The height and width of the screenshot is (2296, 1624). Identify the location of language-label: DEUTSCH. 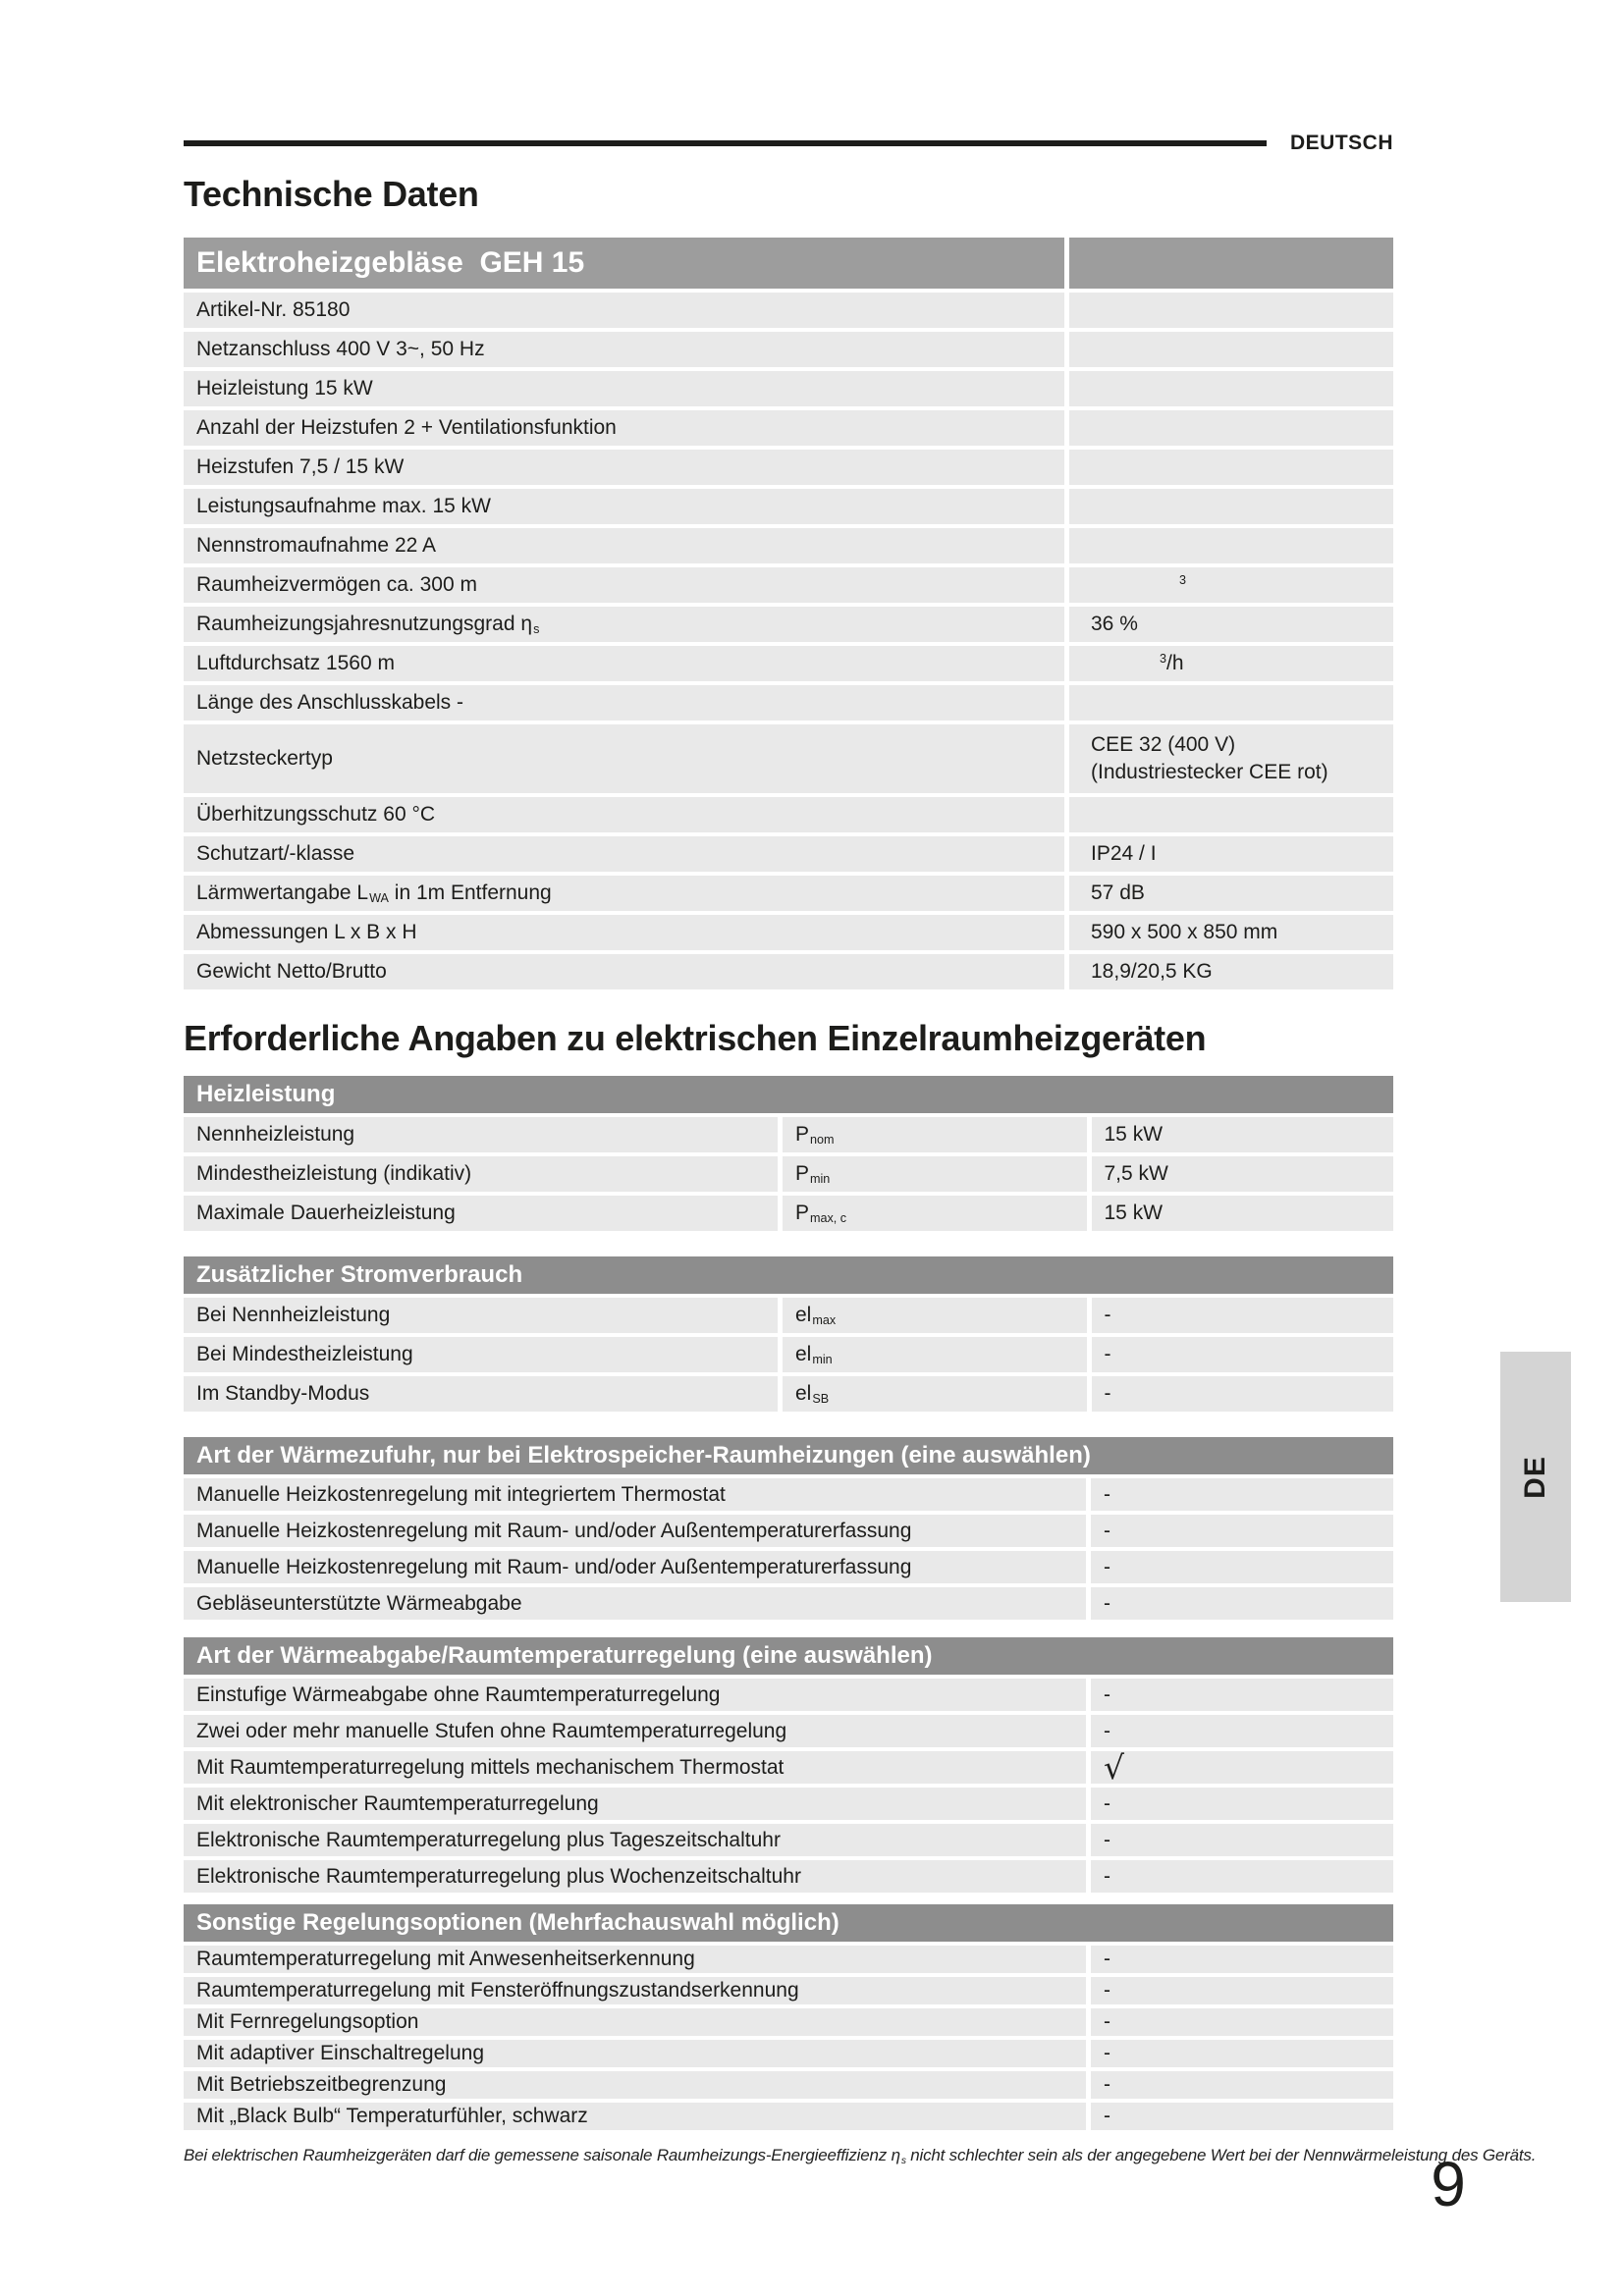
(1341, 143).